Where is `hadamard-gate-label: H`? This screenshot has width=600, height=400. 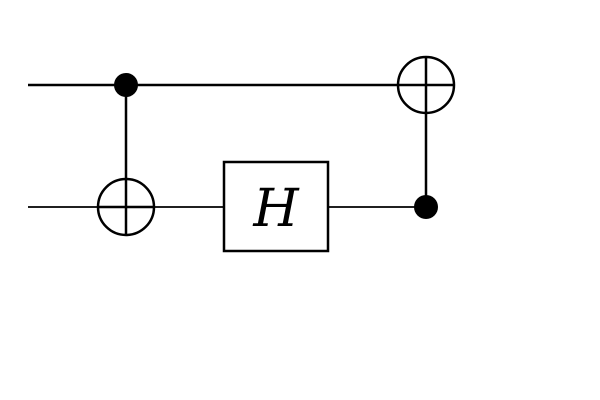 hadamard-gate-label: H is located at coordinates (276, 209).